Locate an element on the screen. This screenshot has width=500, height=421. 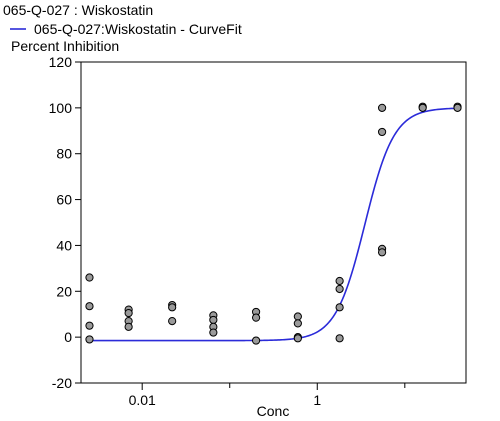
x-tick-label: 1 is located at coordinates (317, 400).